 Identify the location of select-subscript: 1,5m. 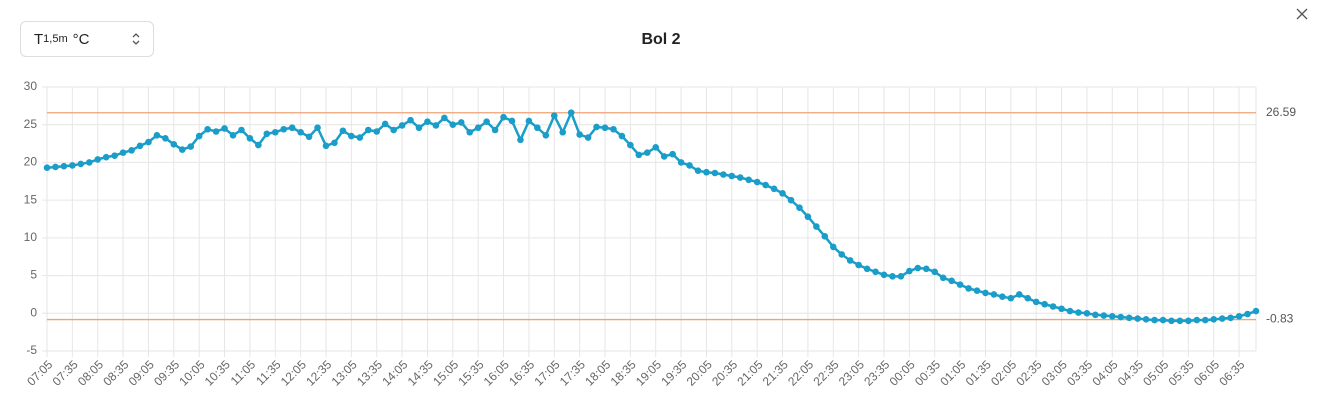
(55, 39).